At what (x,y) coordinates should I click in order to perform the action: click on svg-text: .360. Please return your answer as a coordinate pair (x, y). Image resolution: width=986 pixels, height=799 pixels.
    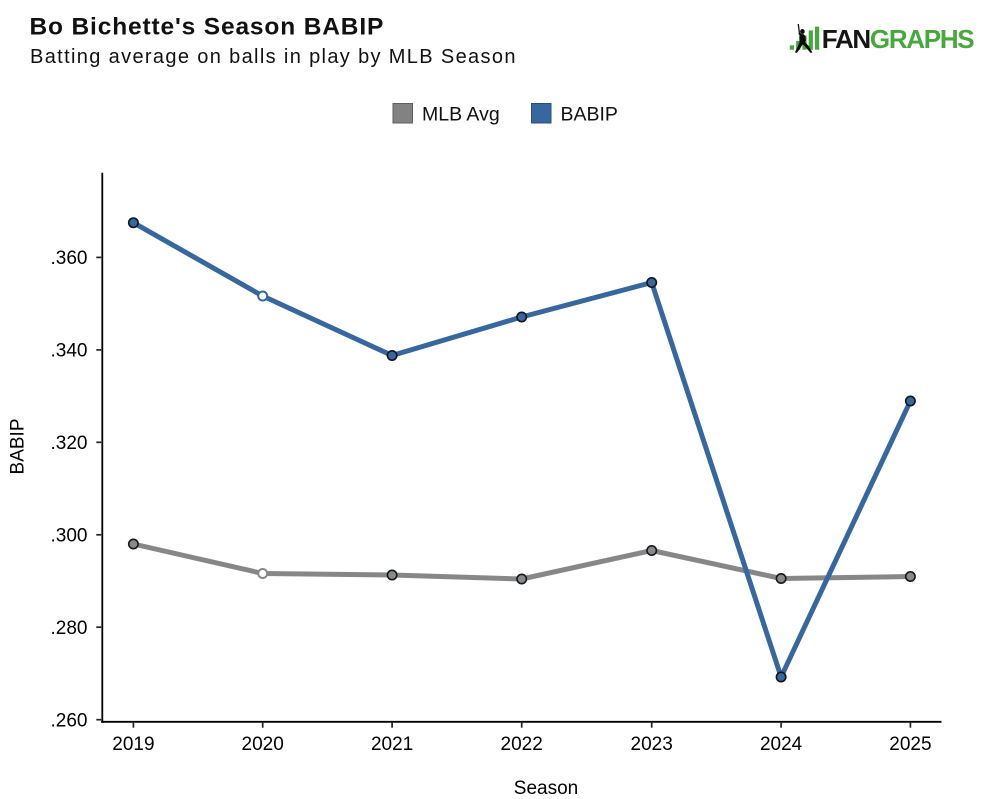
    Looking at the image, I should click on (69, 258).